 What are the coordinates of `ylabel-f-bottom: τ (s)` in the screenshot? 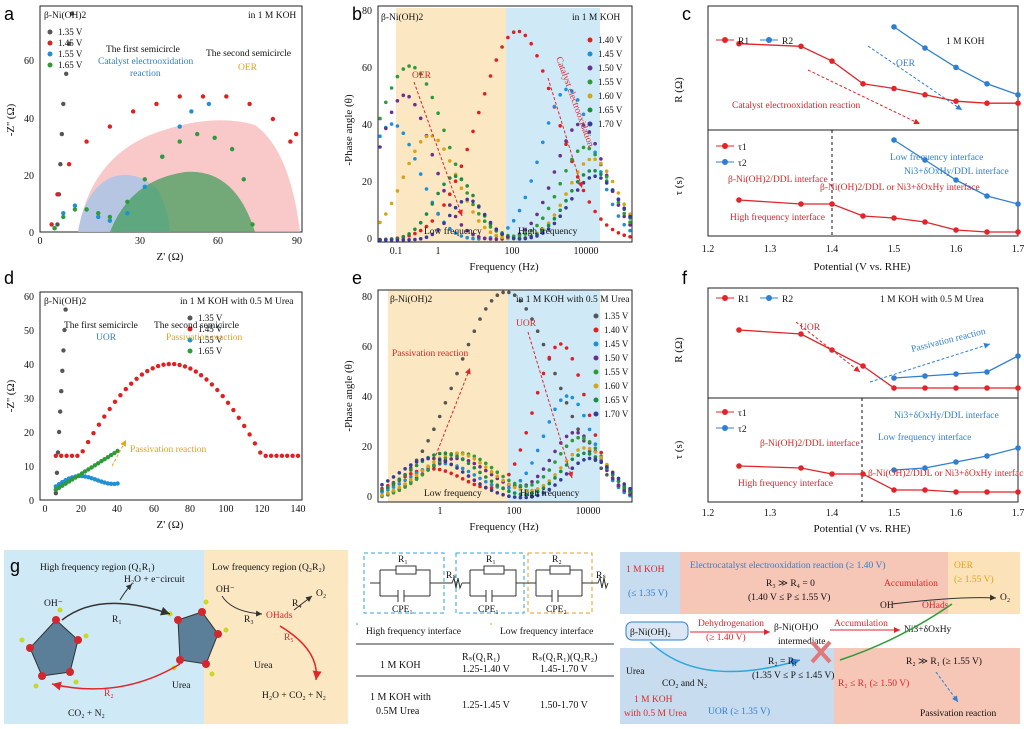 It's located at (679, 449).